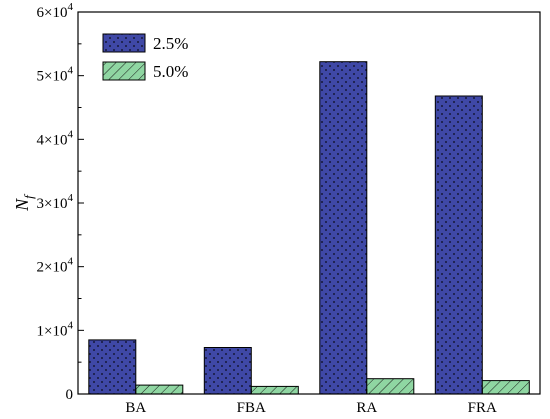  What do you see at coordinates (482, 408) in the screenshot?
I see `x-tick-label-fra: FRA` at bounding box center [482, 408].